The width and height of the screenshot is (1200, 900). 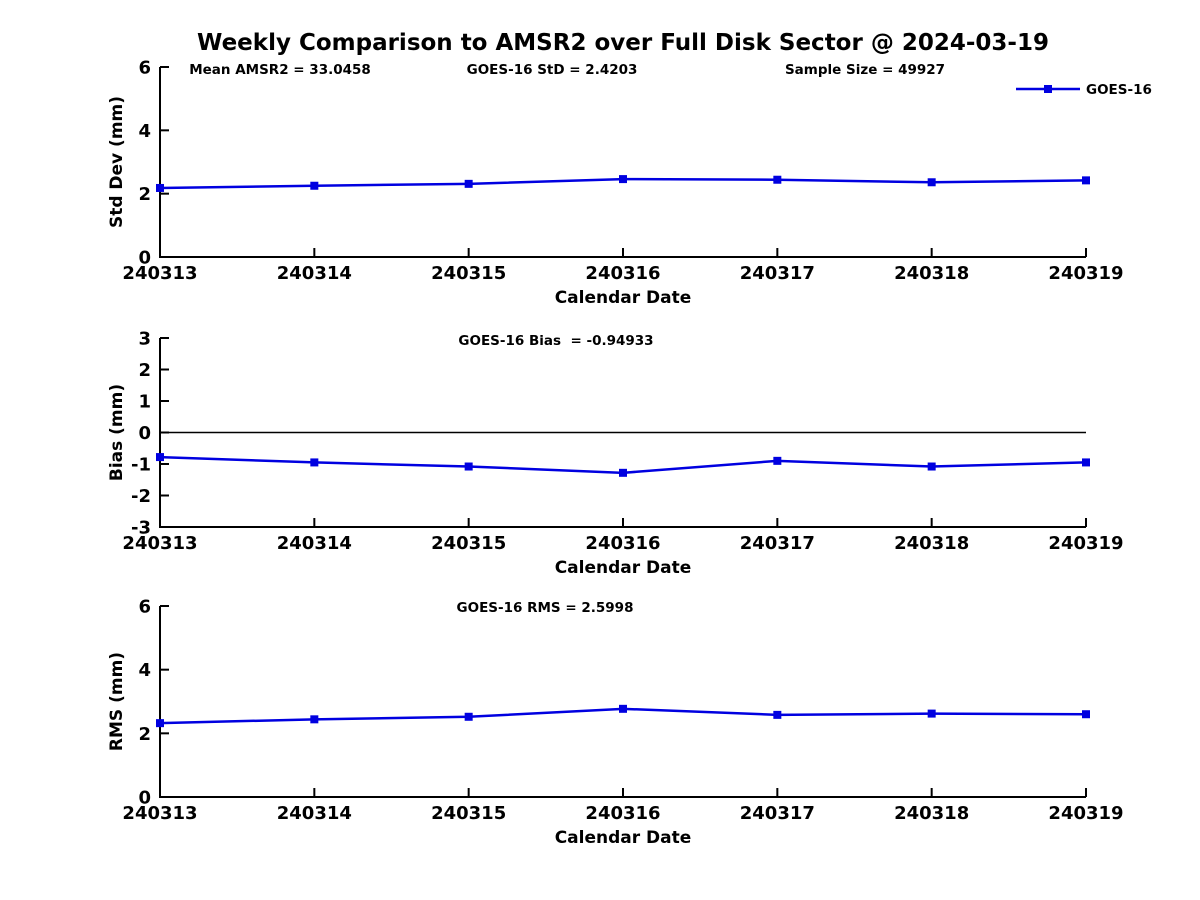 I want to click on std-dev-annotation: Sample Size = 49927, so click(x=865, y=70).